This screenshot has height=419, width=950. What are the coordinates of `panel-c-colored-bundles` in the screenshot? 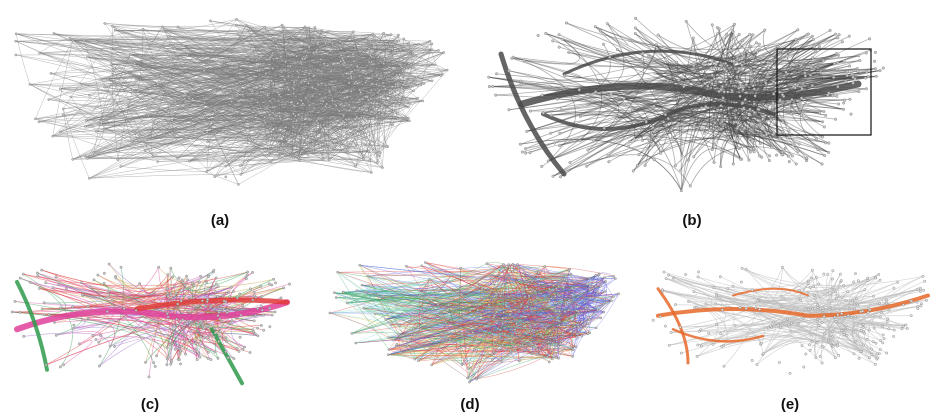 It's located at (152, 322).